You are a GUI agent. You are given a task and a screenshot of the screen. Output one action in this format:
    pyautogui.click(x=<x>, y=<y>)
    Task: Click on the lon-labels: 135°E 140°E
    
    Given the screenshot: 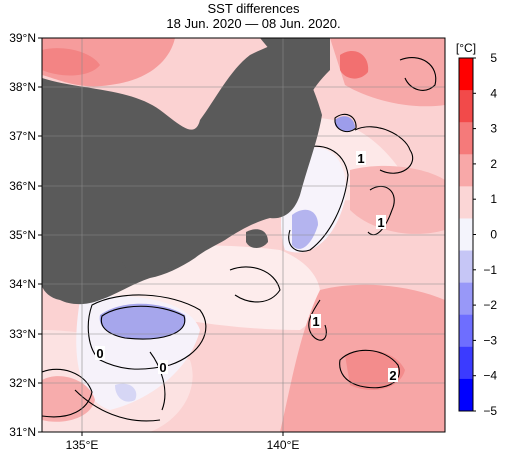 What is the action you would take?
    pyautogui.click(x=183, y=445)
    